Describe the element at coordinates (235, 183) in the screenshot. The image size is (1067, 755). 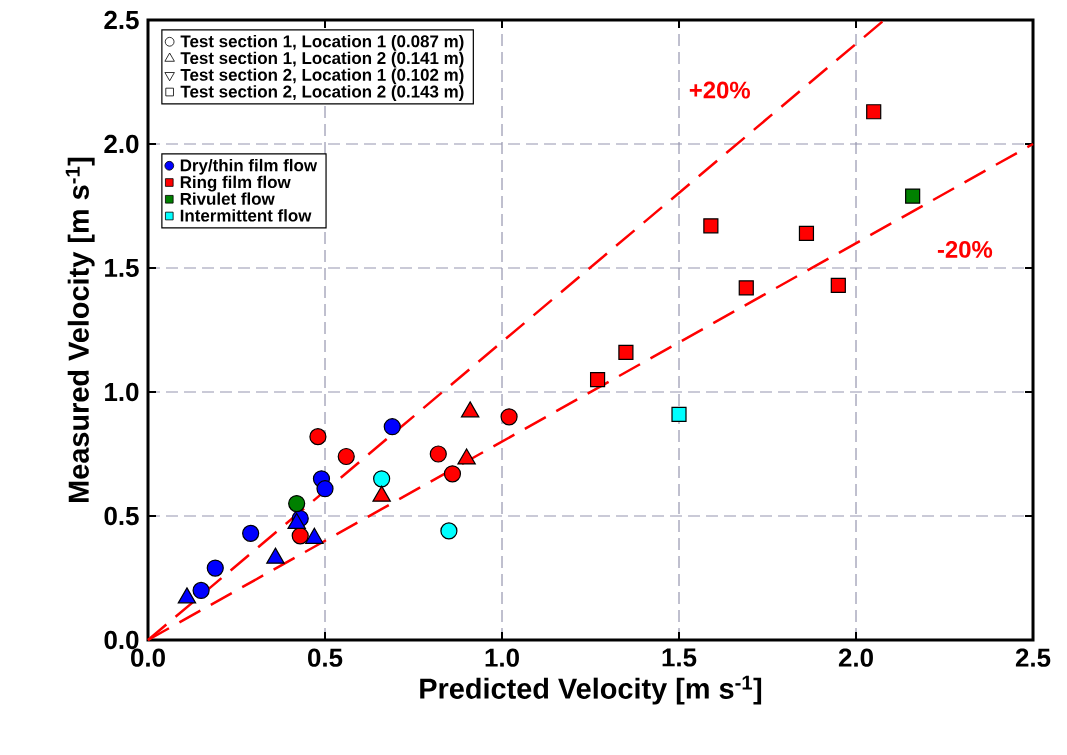
I see `legend-label: Ring film flow` at that location.